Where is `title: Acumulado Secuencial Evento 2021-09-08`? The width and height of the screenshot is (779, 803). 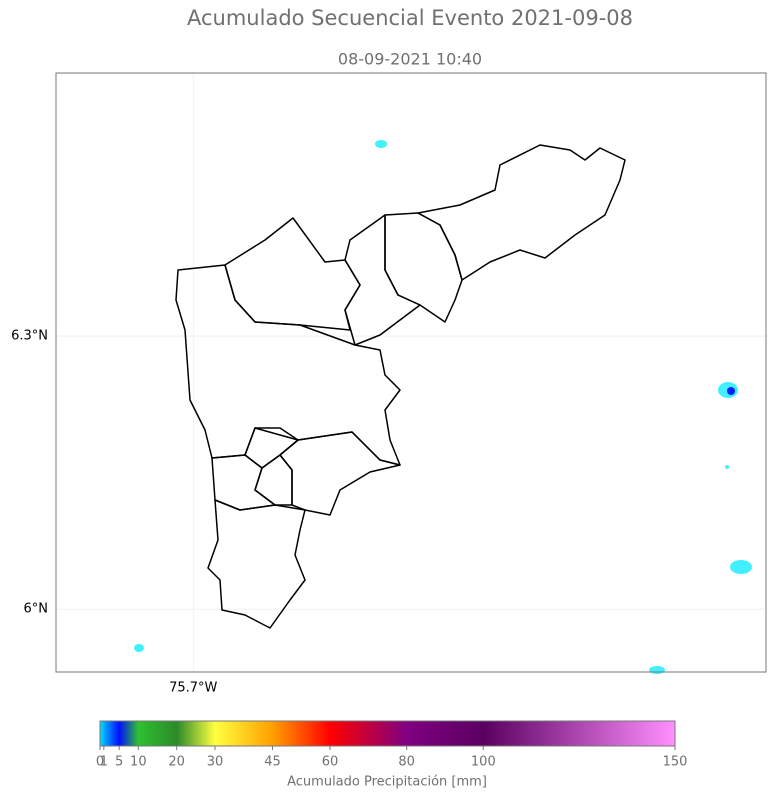
title: Acumulado Secuencial Evento 2021-09-08 is located at coordinates (410, 18).